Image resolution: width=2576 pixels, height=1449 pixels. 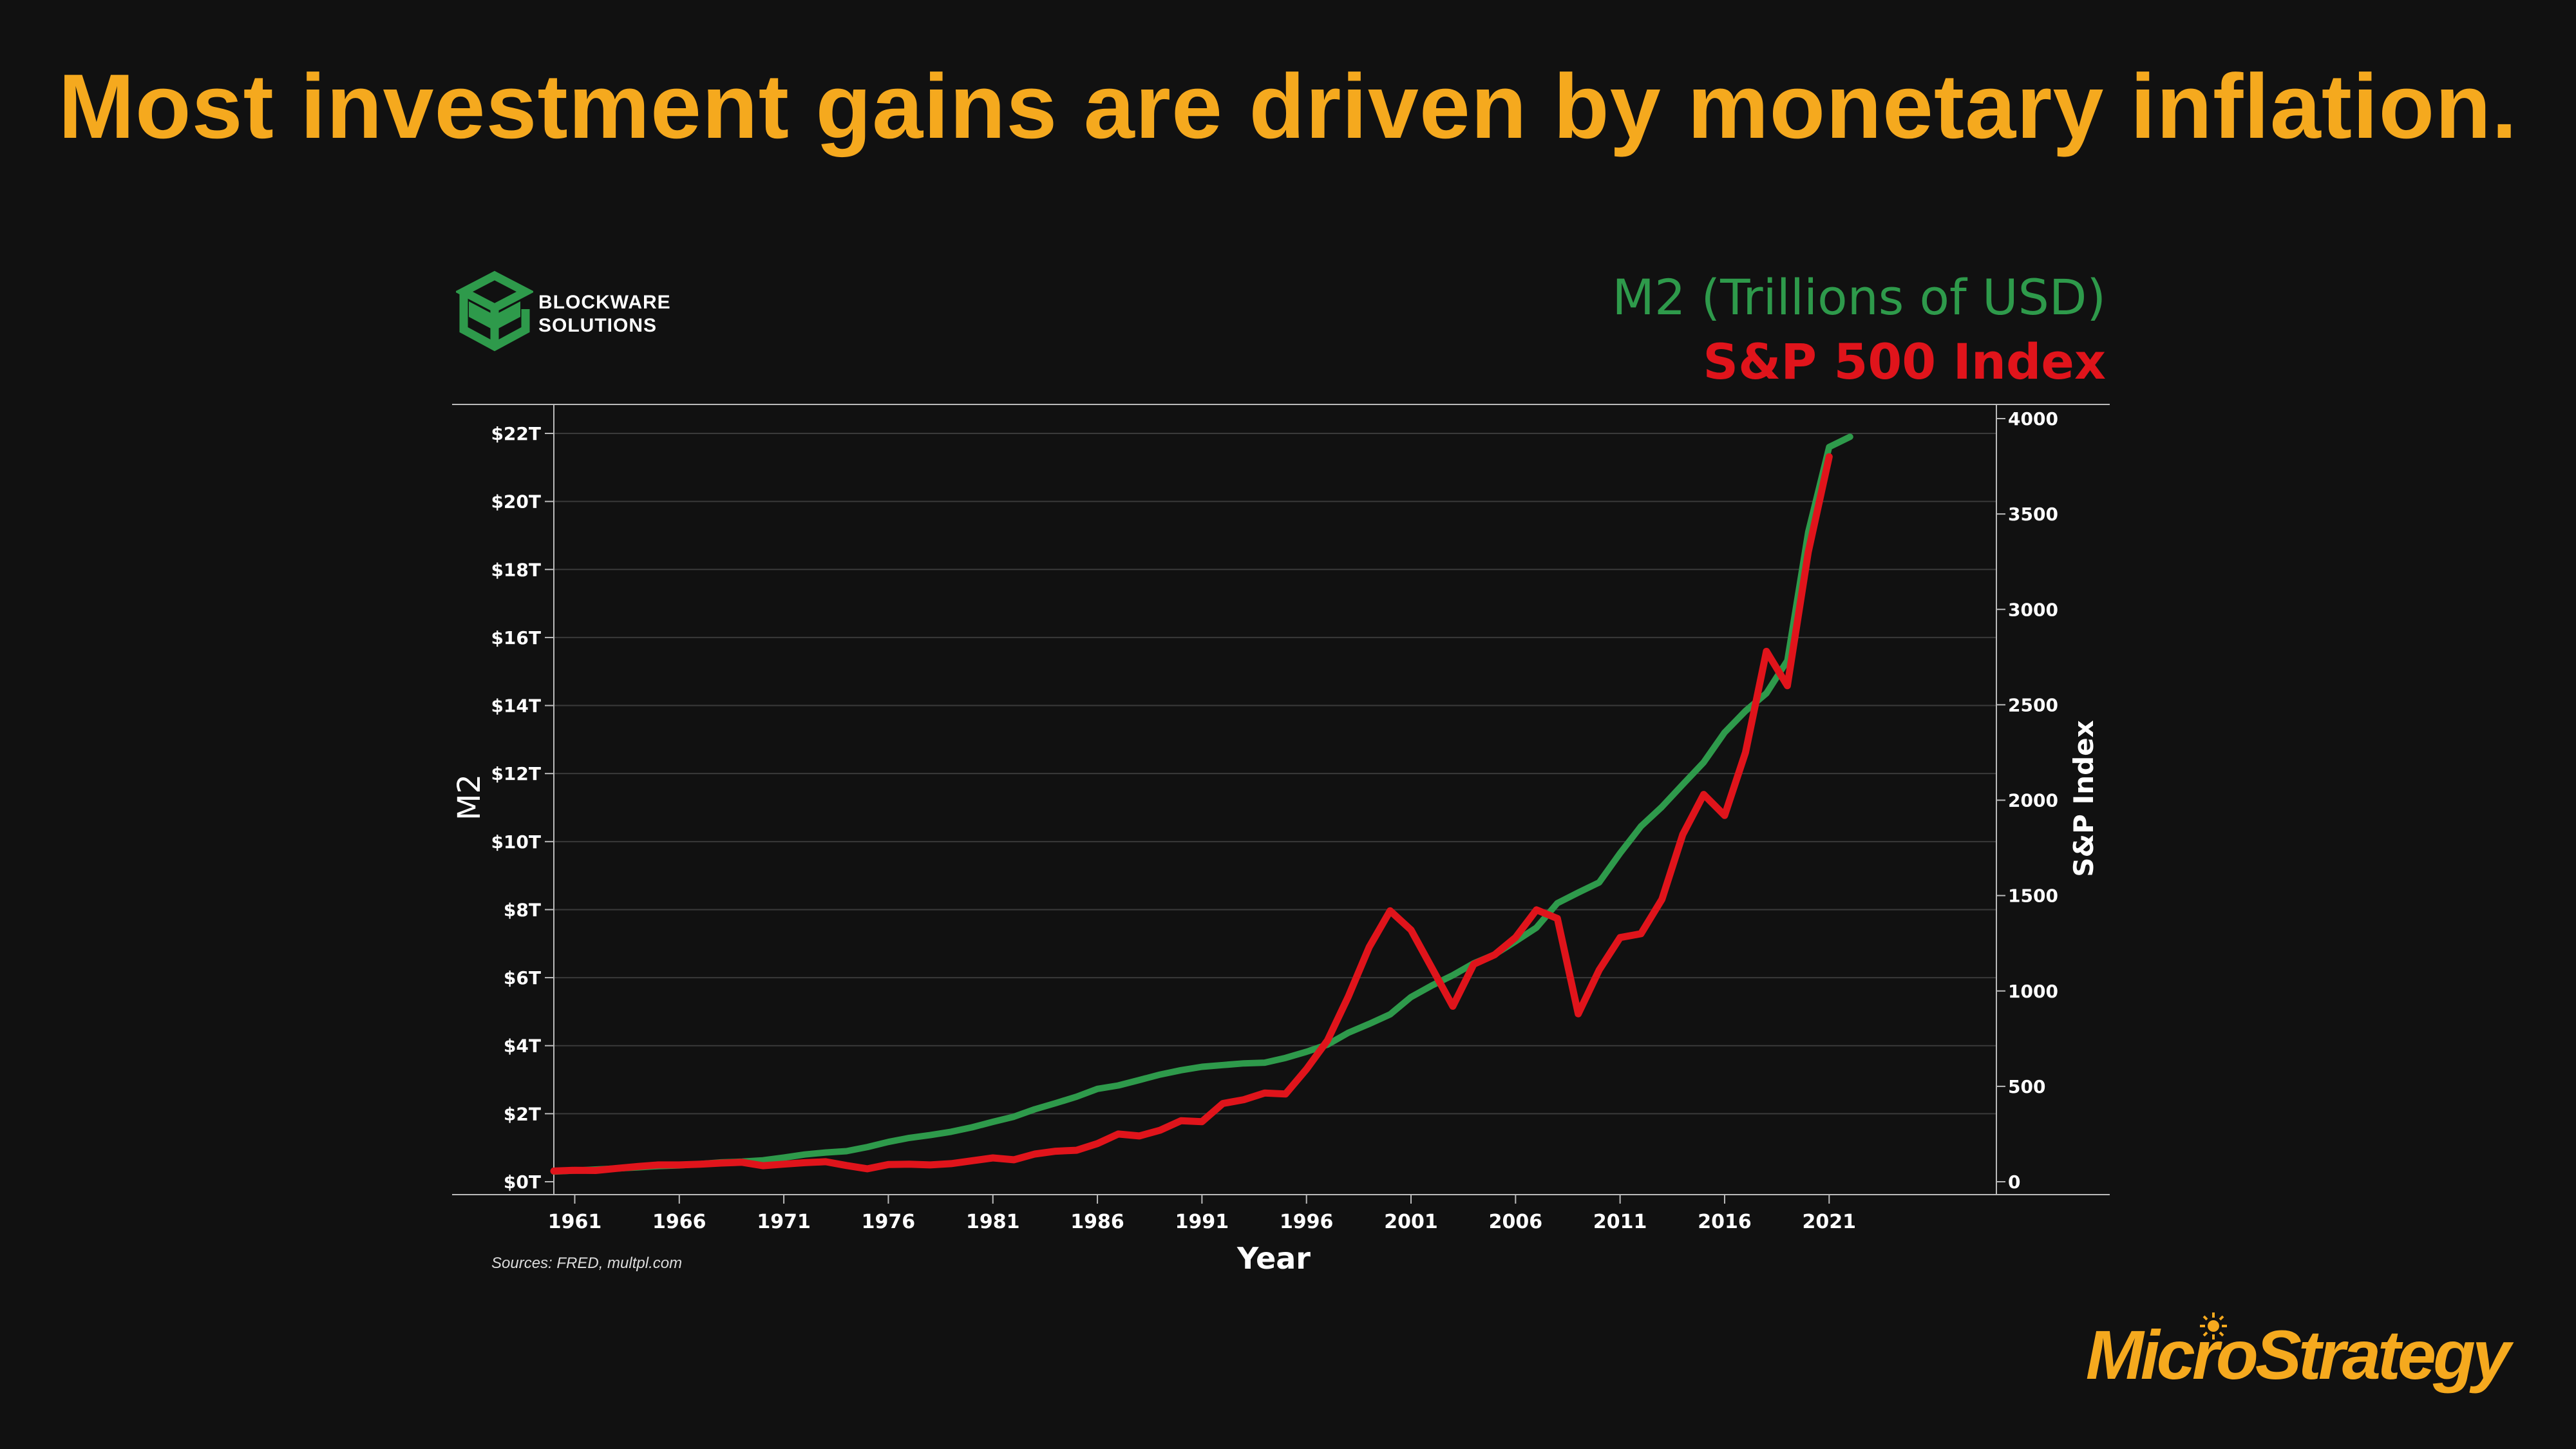 What do you see at coordinates (516, 707) in the screenshot?
I see `left-tick-label: $14T` at bounding box center [516, 707].